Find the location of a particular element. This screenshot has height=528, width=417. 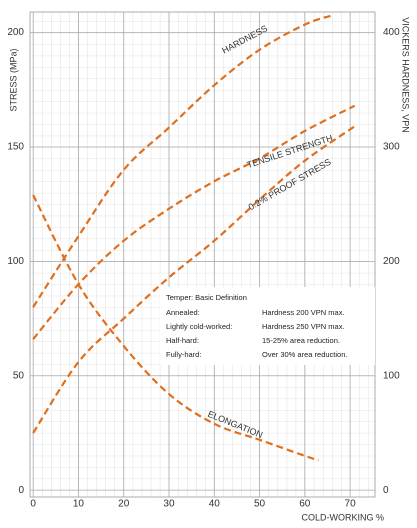

y2-axis-label: VICKERS HARDNESS, VPN is located at coordinates (406, 75).